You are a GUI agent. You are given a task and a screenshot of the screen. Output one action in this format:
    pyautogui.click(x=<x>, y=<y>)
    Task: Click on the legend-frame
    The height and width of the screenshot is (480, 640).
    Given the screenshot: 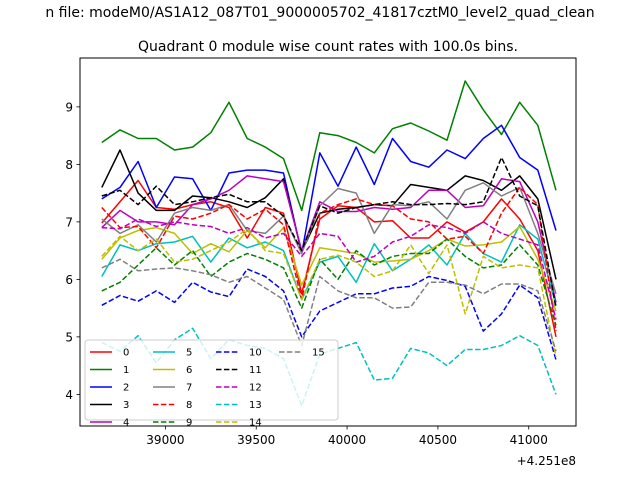 What is the action you would take?
    pyautogui.click(x=211, y=380)
    